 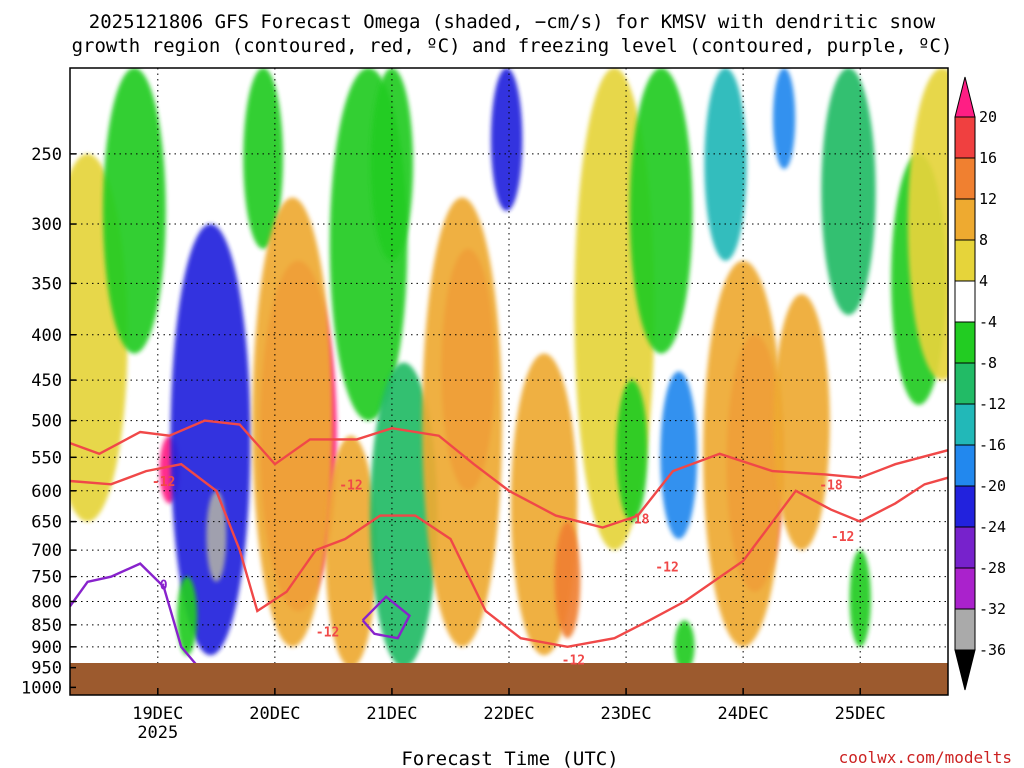 What do you see at coordinates (992, 445) in the screenshot?
I see `colorbar-label-8: -16` at bounding box center [992, 445].